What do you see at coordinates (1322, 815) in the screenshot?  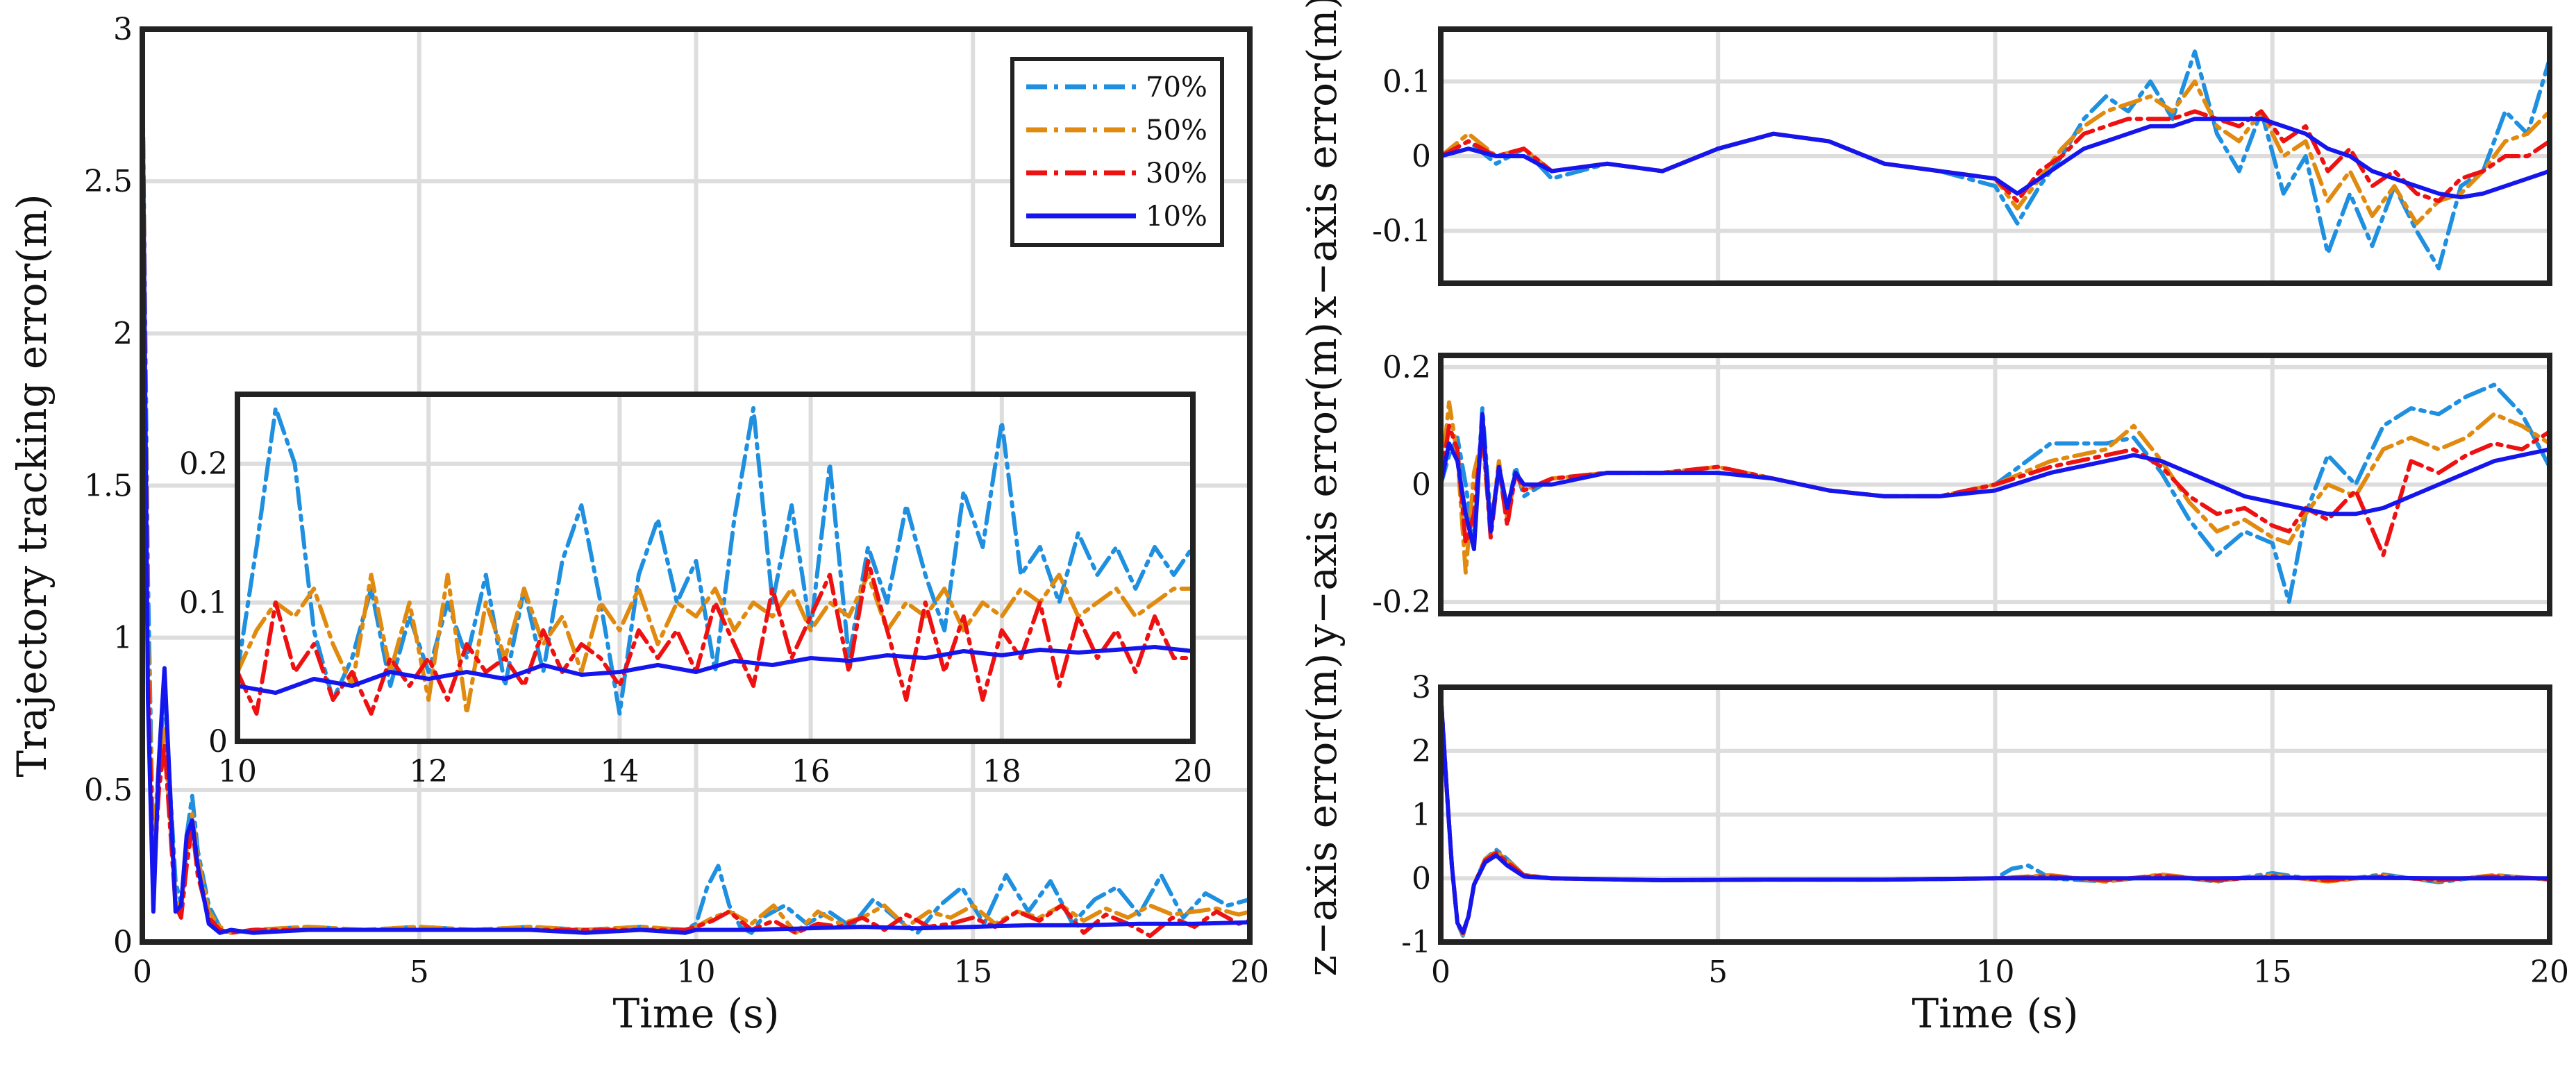 I see `z-axis-ylabel: z−axis error(m)` at bounding box center [1322, 815].